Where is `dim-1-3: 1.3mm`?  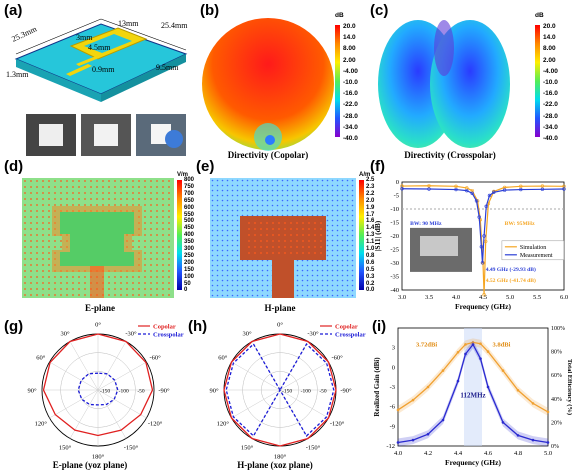
dim-1-3: 1.3mm is located at coordinates (17, 74).